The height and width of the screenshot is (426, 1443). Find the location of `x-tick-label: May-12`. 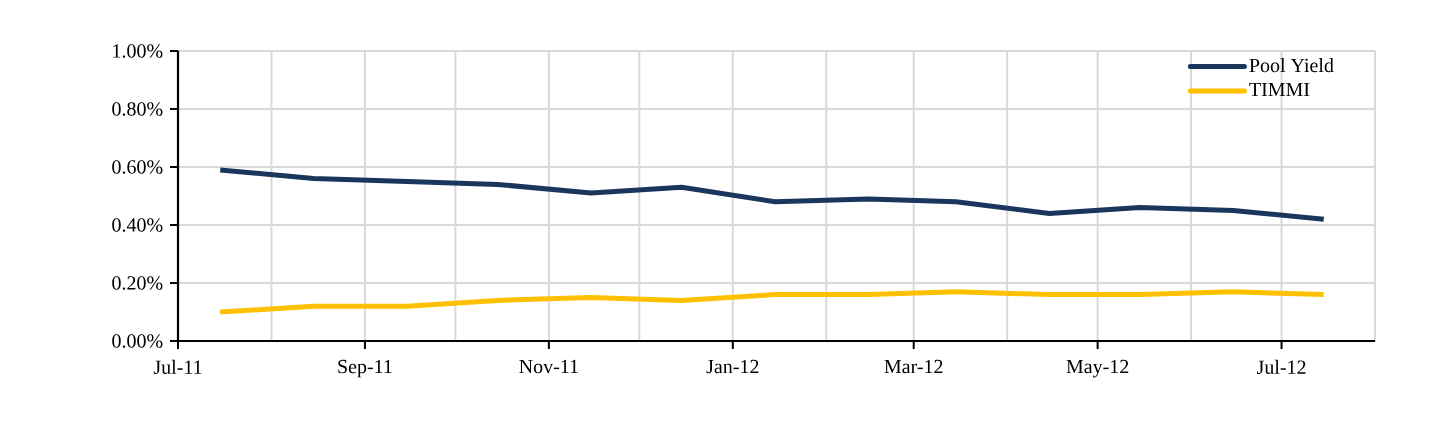

x-tick-label: May-12 is located at coordinates (1097, 368).